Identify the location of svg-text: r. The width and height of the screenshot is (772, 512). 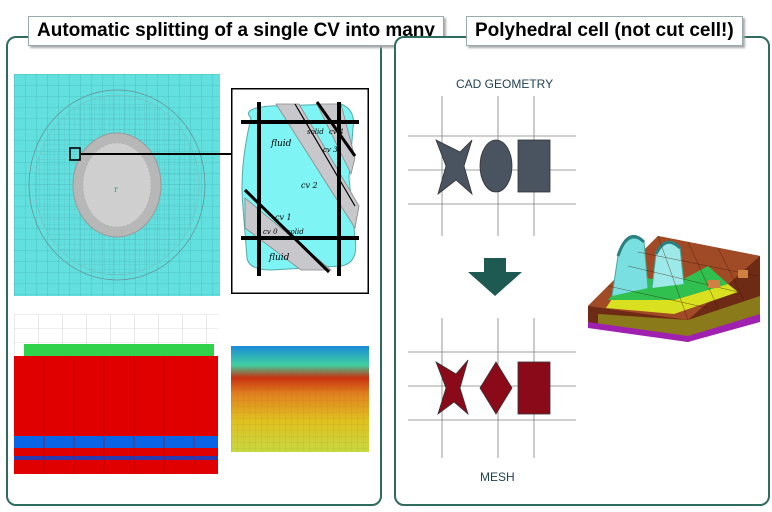
(116, 189).